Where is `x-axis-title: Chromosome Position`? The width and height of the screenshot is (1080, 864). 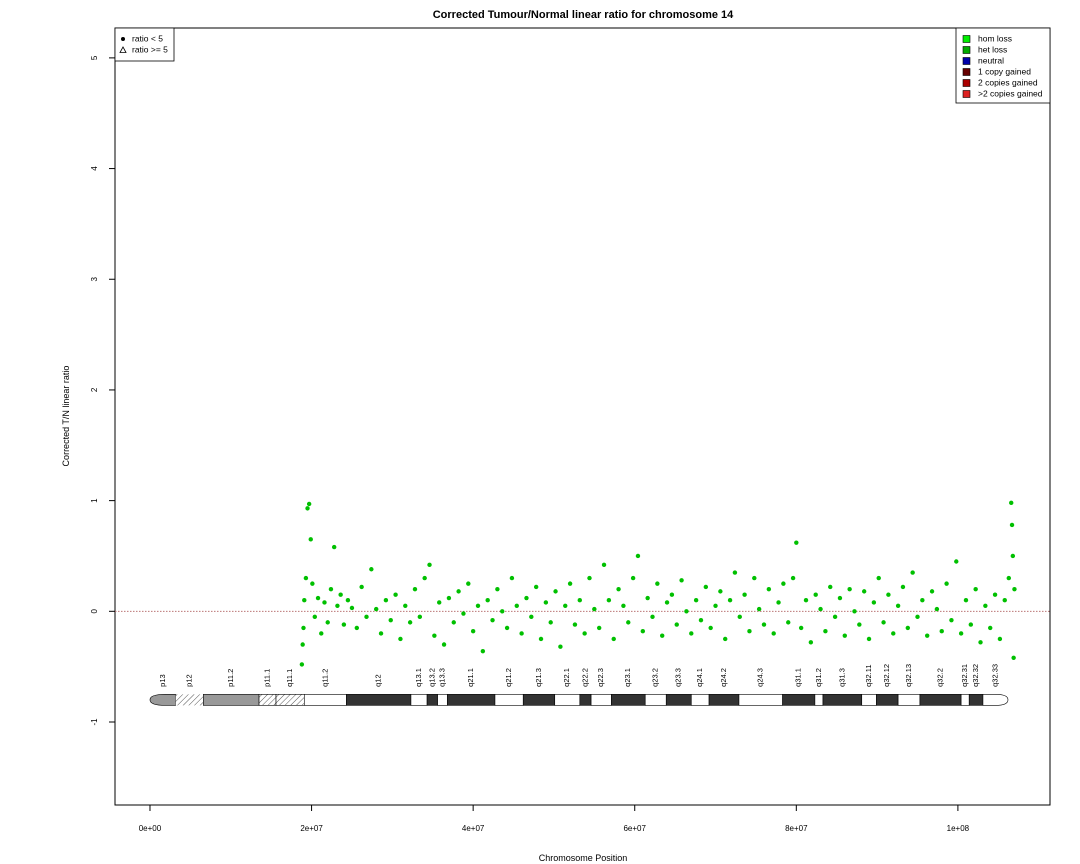
x-axis-title: Chromosome Position is located at coordinates (583, 858).